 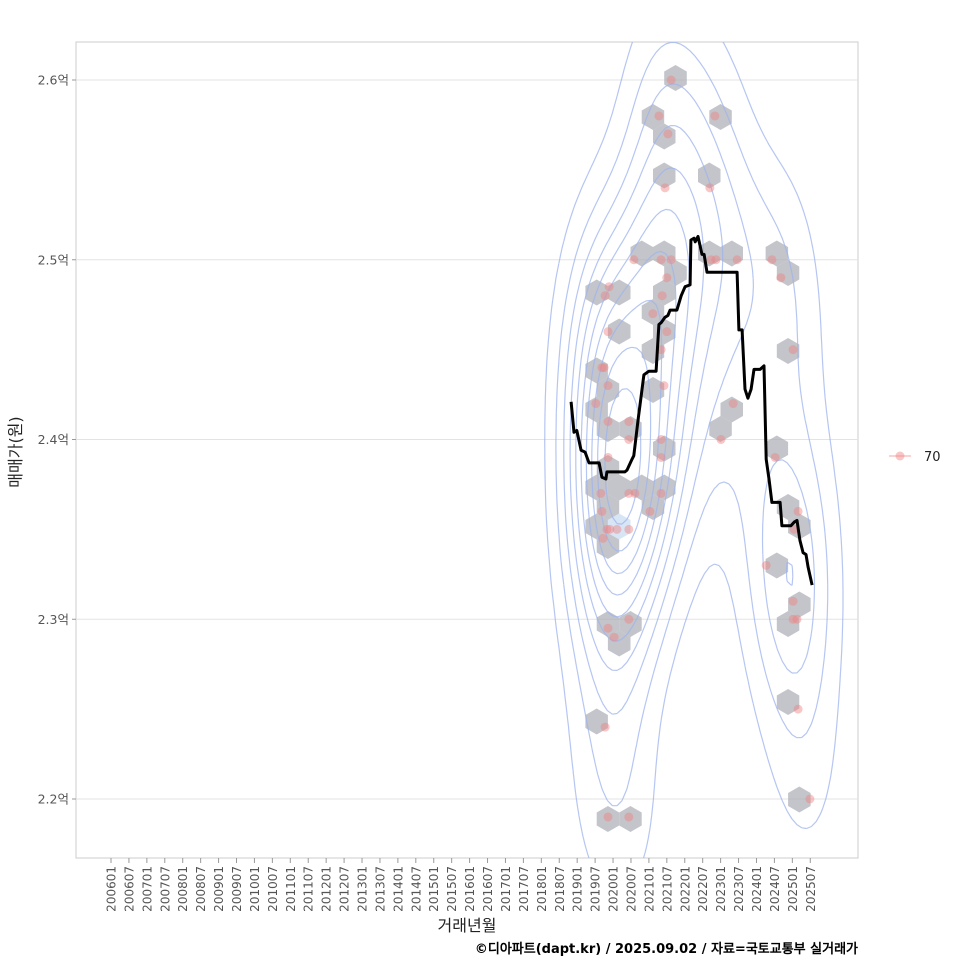 I want to click on x-tick-label: 201701, so click(x=506, y=889).